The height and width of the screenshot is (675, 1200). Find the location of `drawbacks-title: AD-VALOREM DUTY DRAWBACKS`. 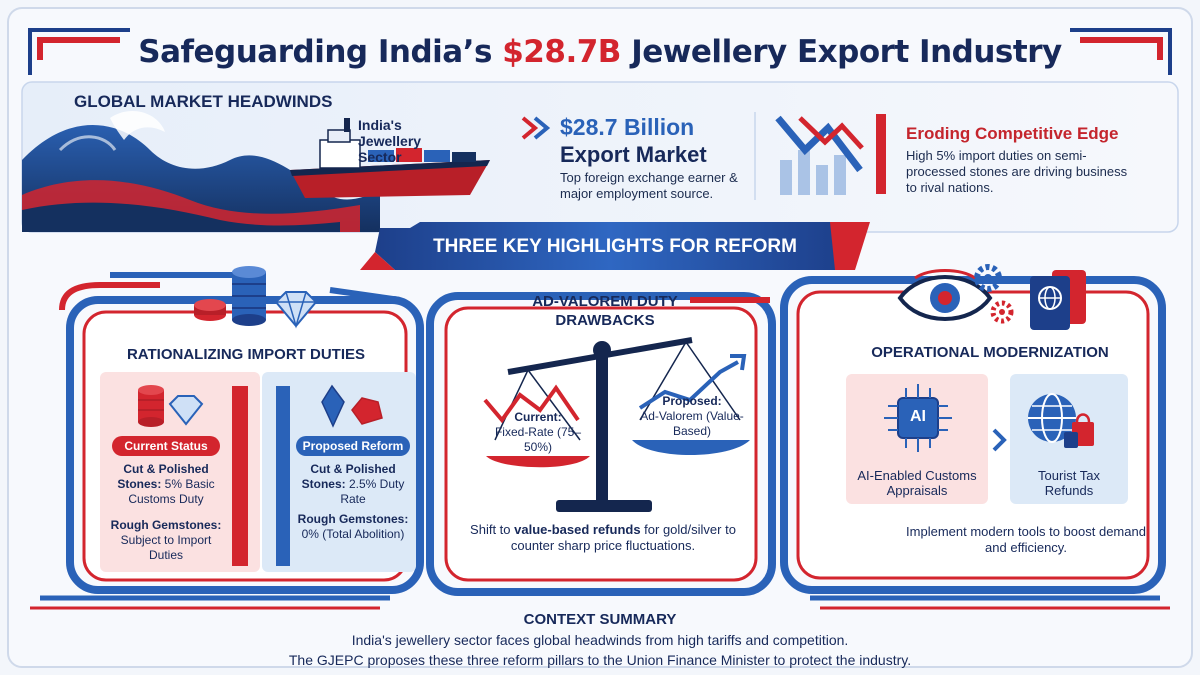

drawbacks-title: AD-VALOREM DUTY DRAWBACKS is located at coordinates (605, 311).